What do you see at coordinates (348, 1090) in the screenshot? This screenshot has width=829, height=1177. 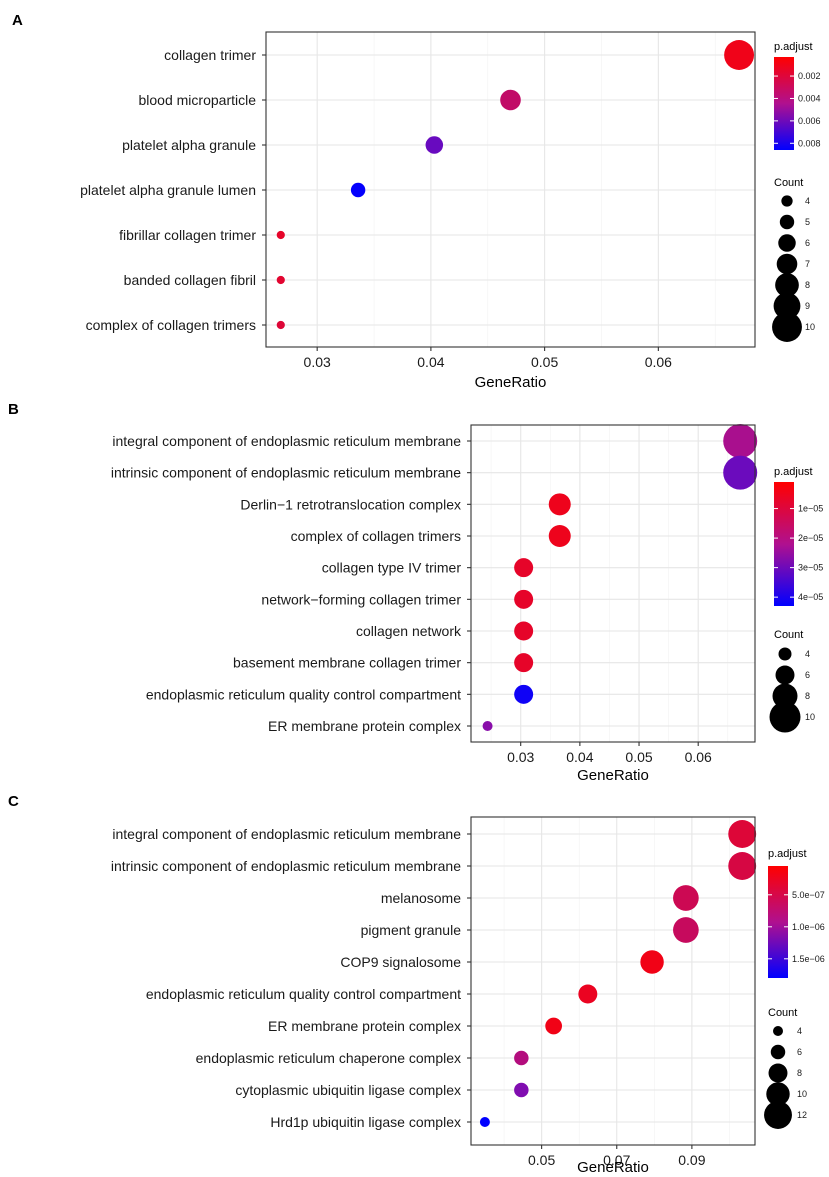 I see `category-label: cytoplasmic ubiquitin ligase complex` at bounding box center [348, 1090].